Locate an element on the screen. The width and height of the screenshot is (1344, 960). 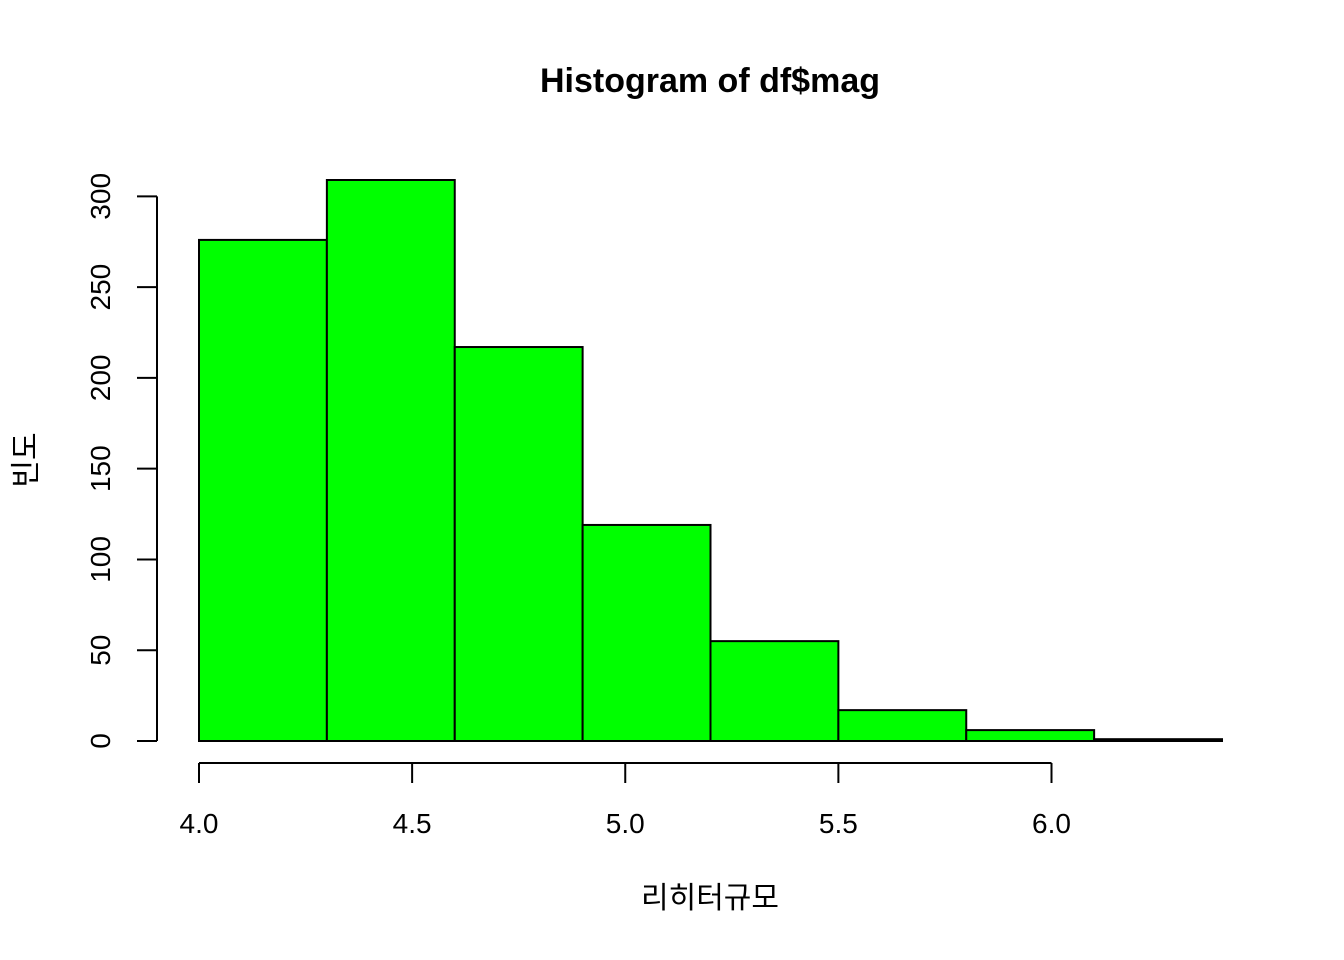
y-axis: 0 50 100 150 200 250 300 is located at coordinates (121, 461).